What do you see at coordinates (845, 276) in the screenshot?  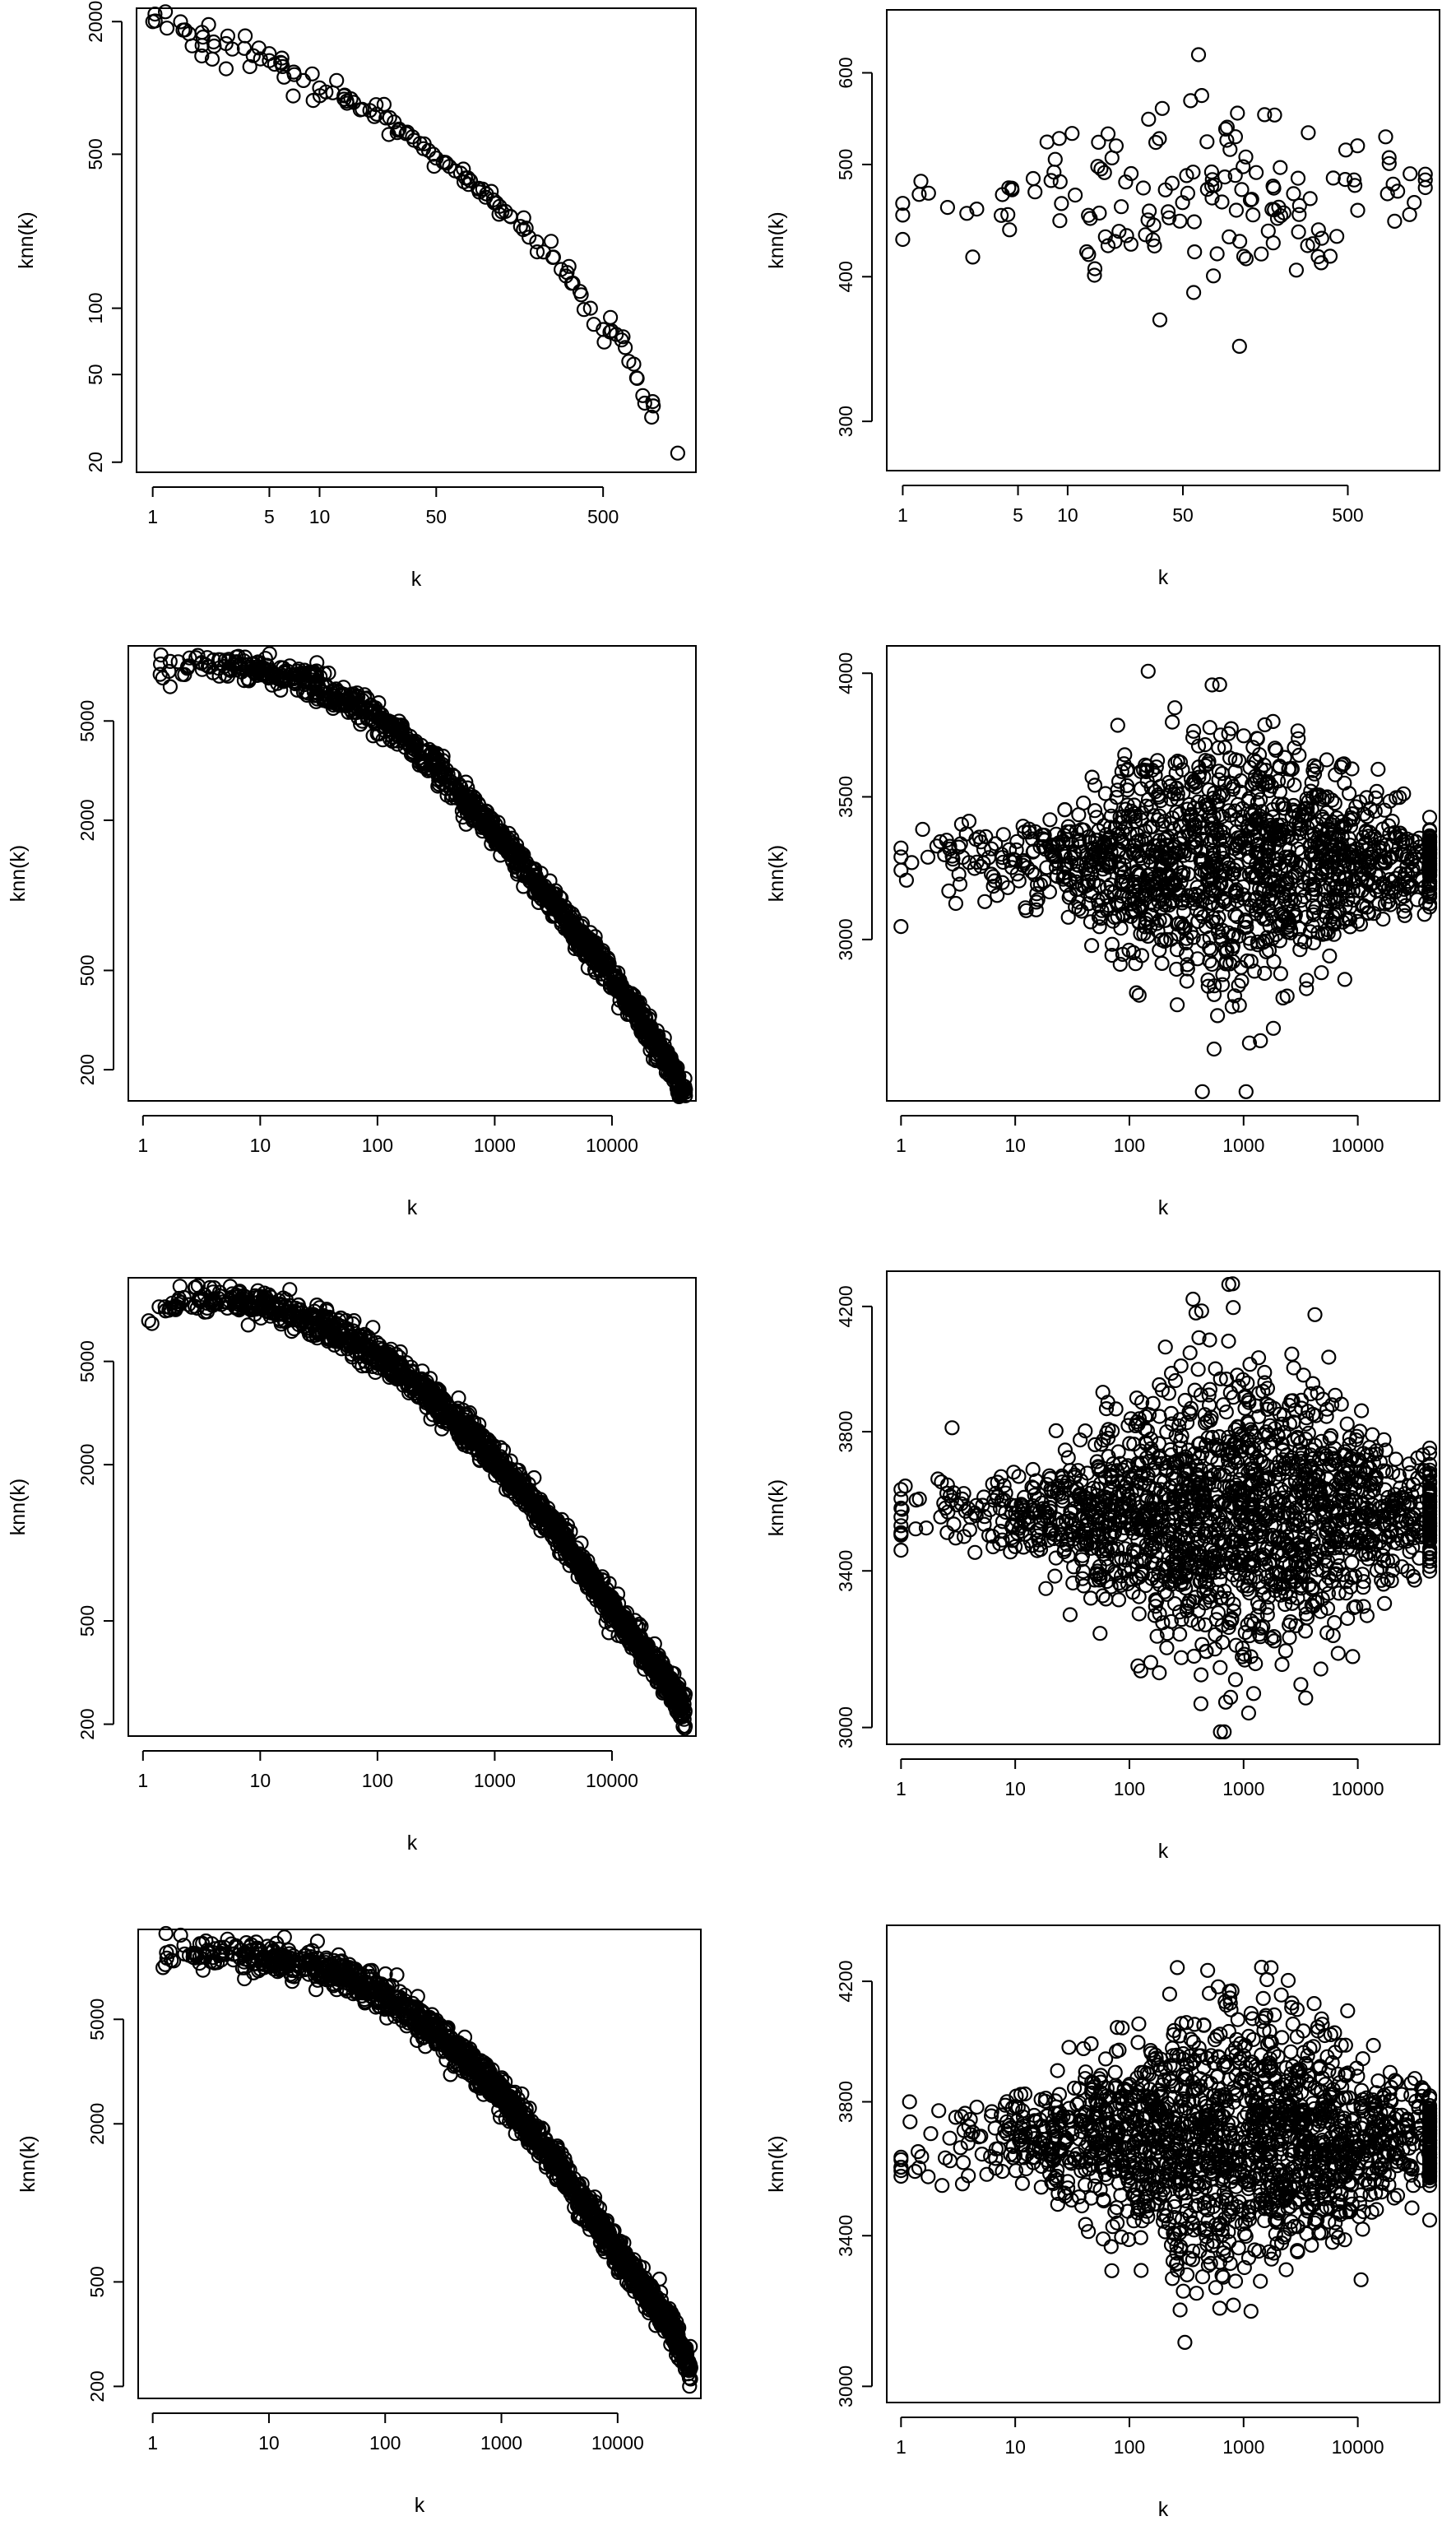 I see `y-tick-label: 400` at bounding box center [845, 276].